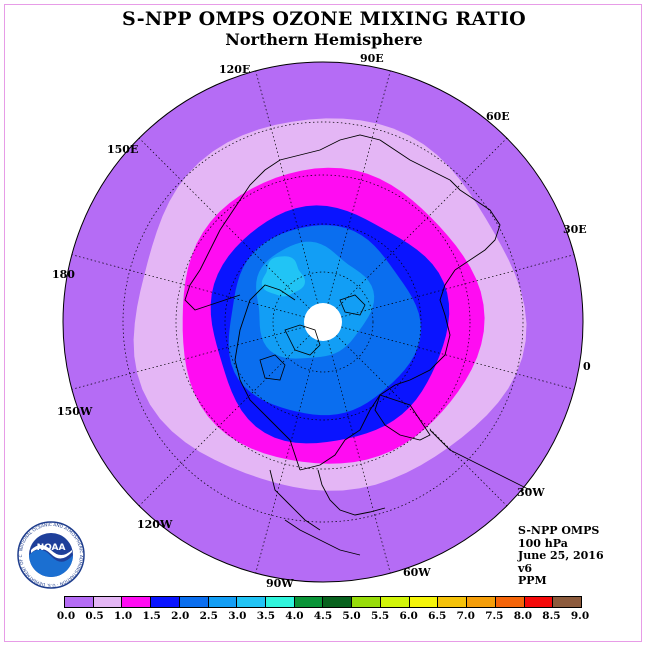 This screenshot has width=648, height=648. I want to click on lon-label-120e: 120E, so click(235, 69).